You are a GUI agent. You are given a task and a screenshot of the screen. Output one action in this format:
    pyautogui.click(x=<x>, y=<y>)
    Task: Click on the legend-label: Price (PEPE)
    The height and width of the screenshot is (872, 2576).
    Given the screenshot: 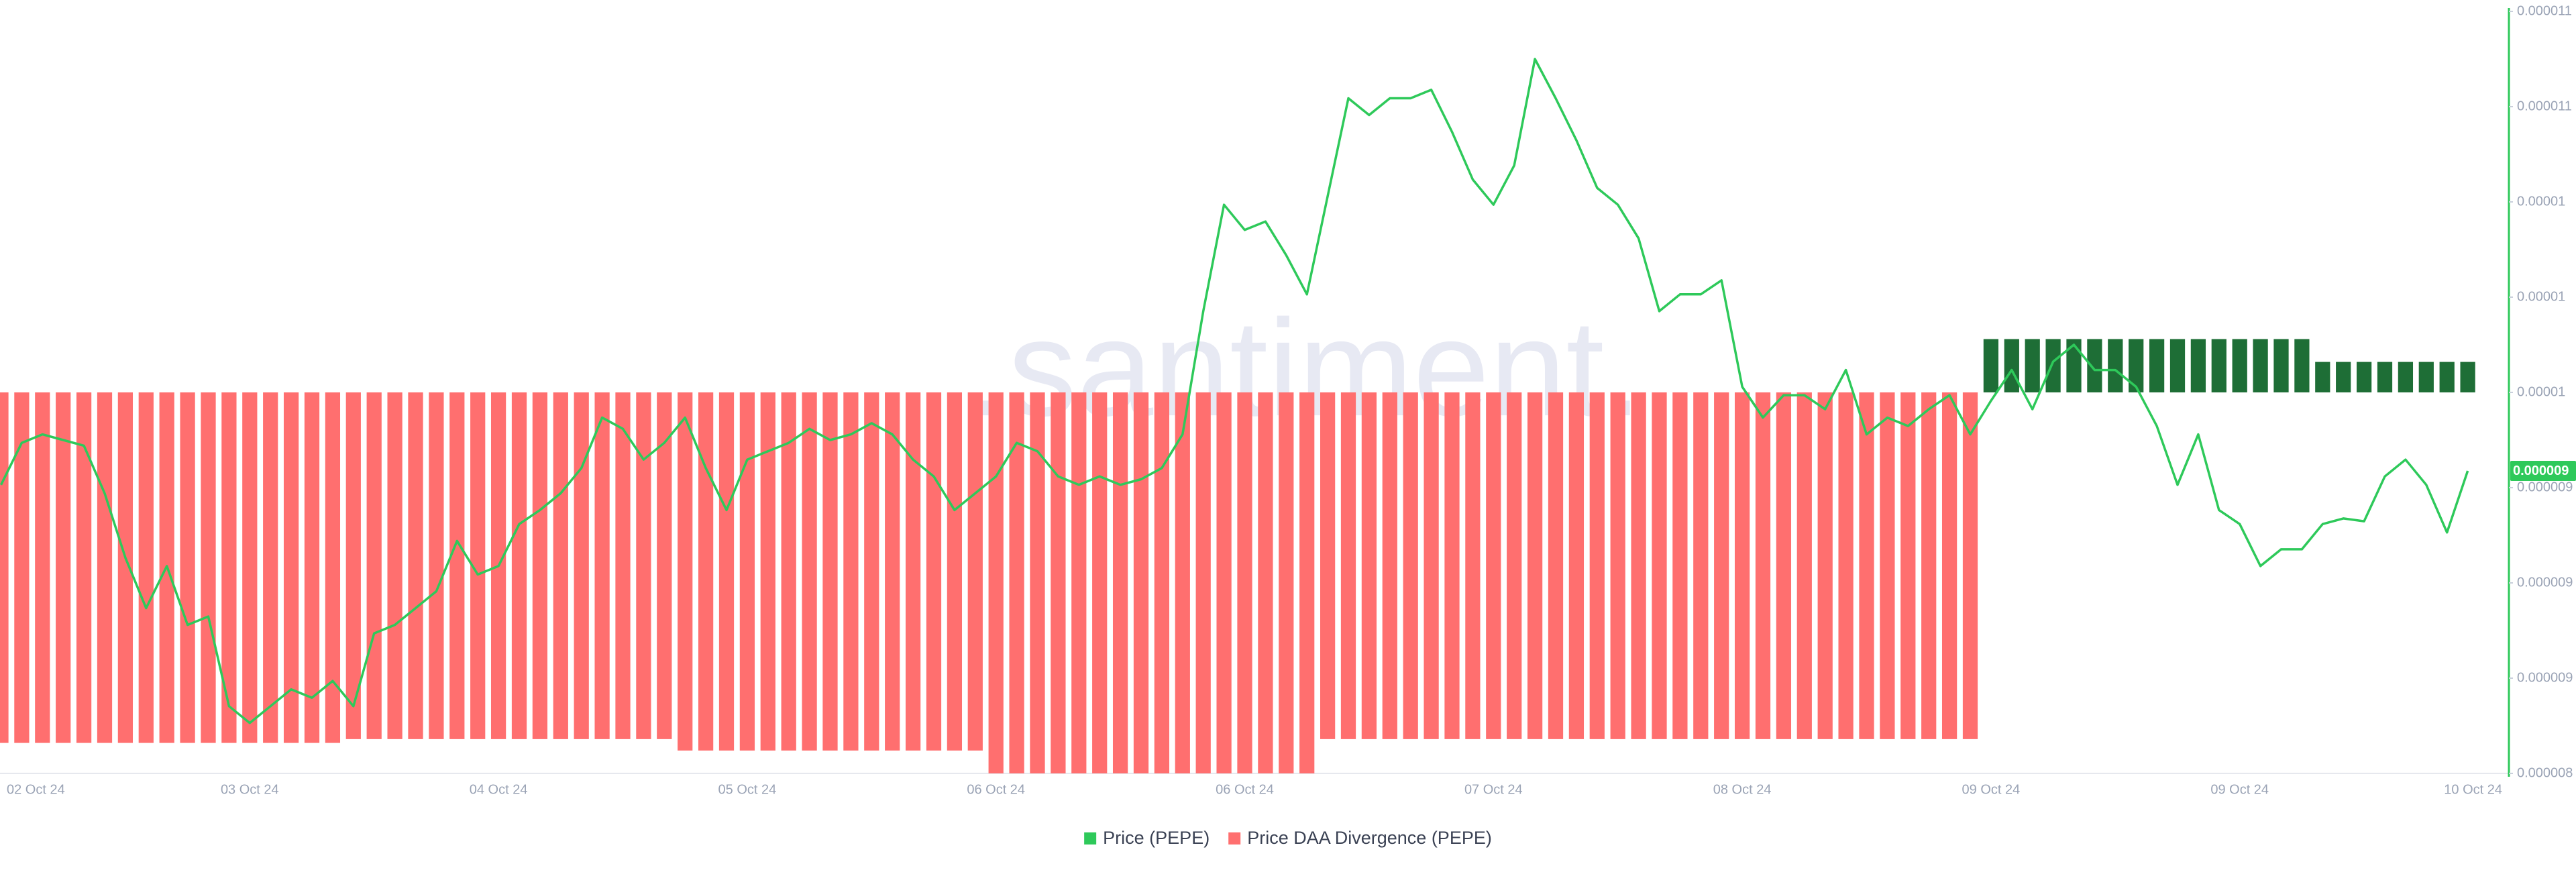 What is the action you would take?
    pyautogui.click(x=1156, y=838)
    